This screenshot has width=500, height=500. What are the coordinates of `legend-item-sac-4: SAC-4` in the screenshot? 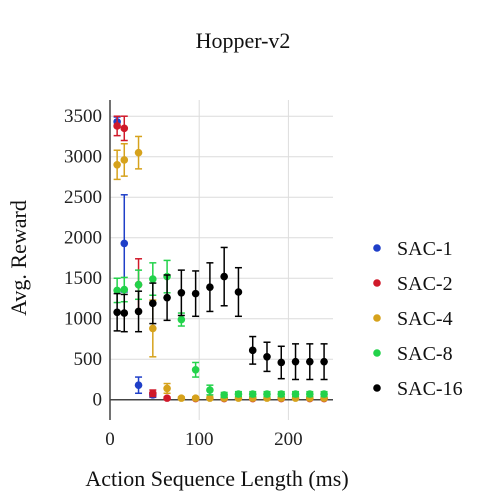 It's located at (413, 319).